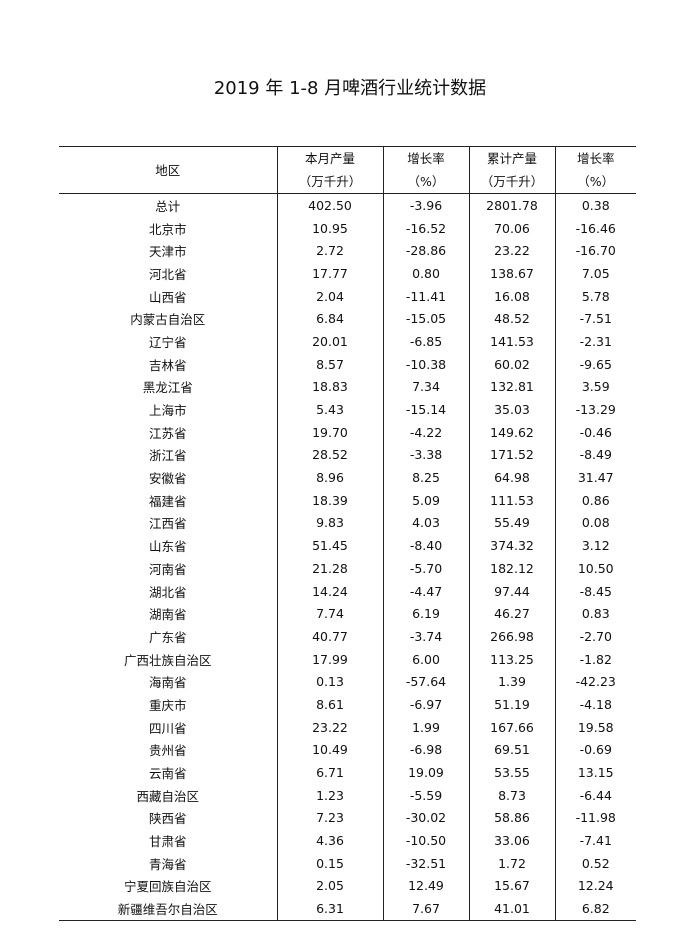 The image size is (700, 946). Describe the element at coordinates (167, 388) in the screenshot. I see `cell-region: 黑龙江省` at that location.